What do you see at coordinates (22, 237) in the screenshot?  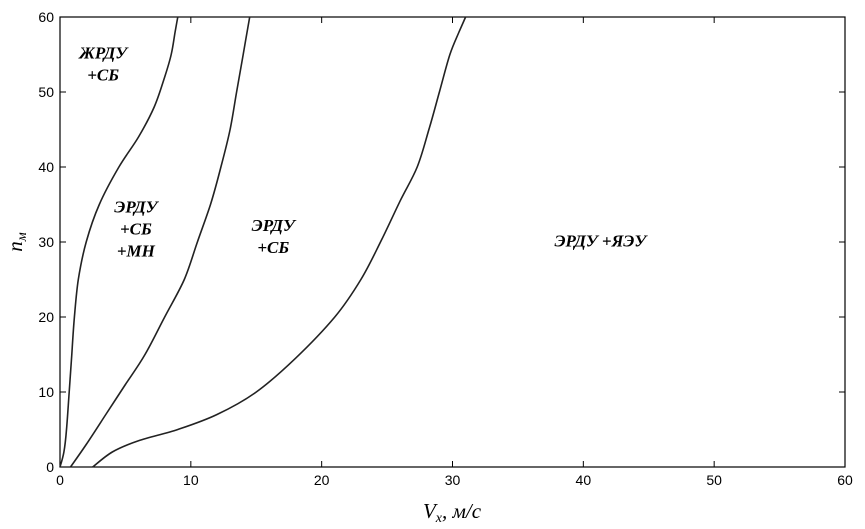 I see `y-axis-label-sub: м` at bounding box center [22, 237].